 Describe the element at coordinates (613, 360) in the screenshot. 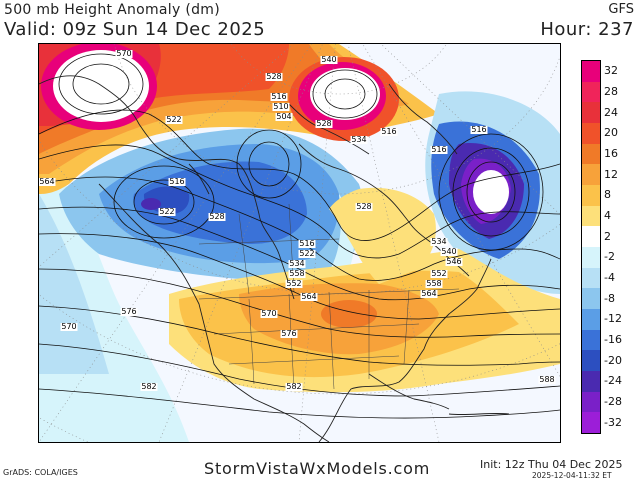

I see `colorbar-tick-label: -20` at that location.